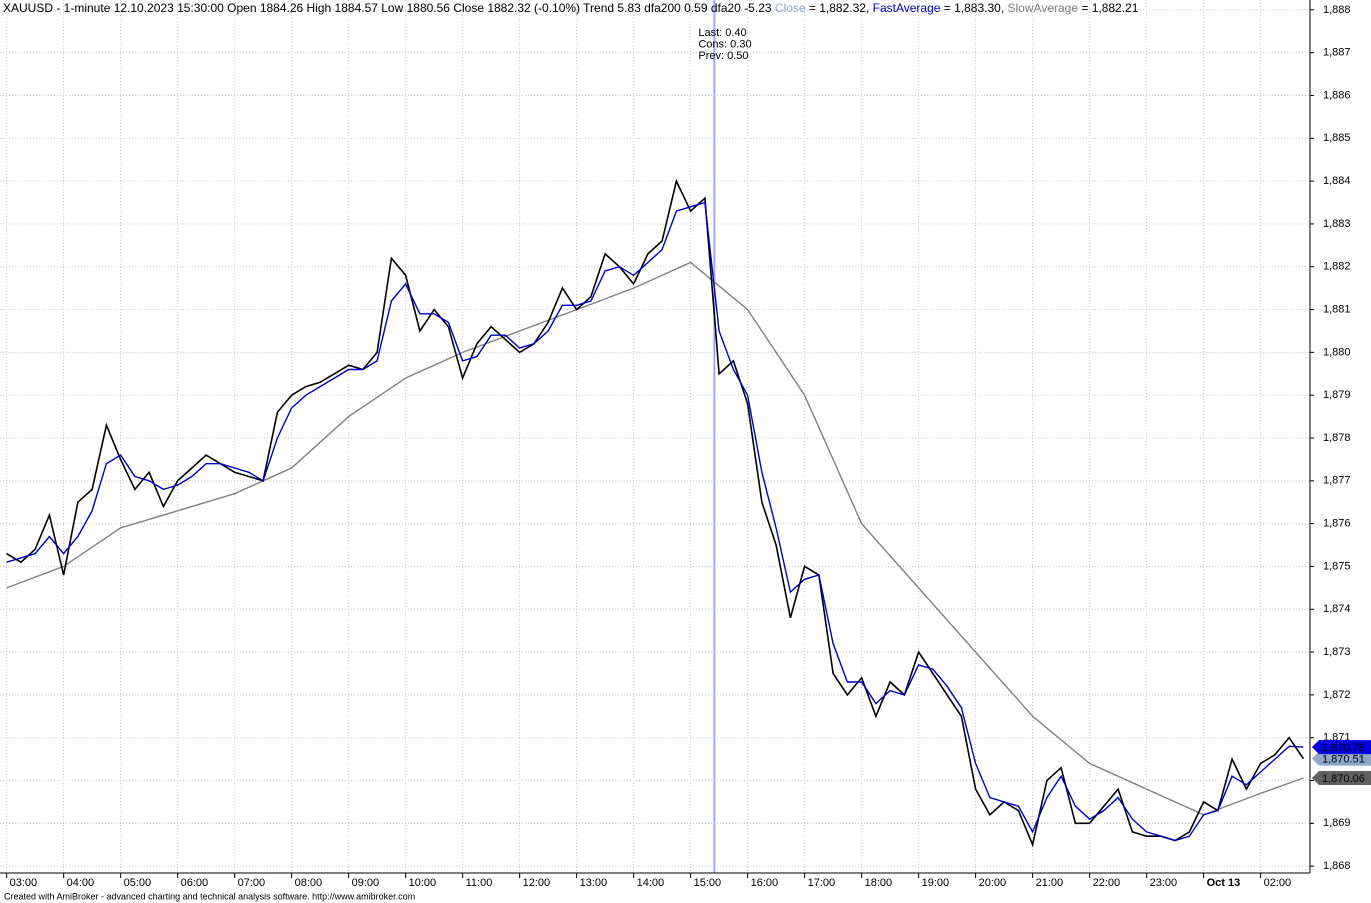 The image size is (1371, 903). Describe the element at coordinates (651, 883) in the screenshot. I see `x-tick-label: 14:00` at that location.